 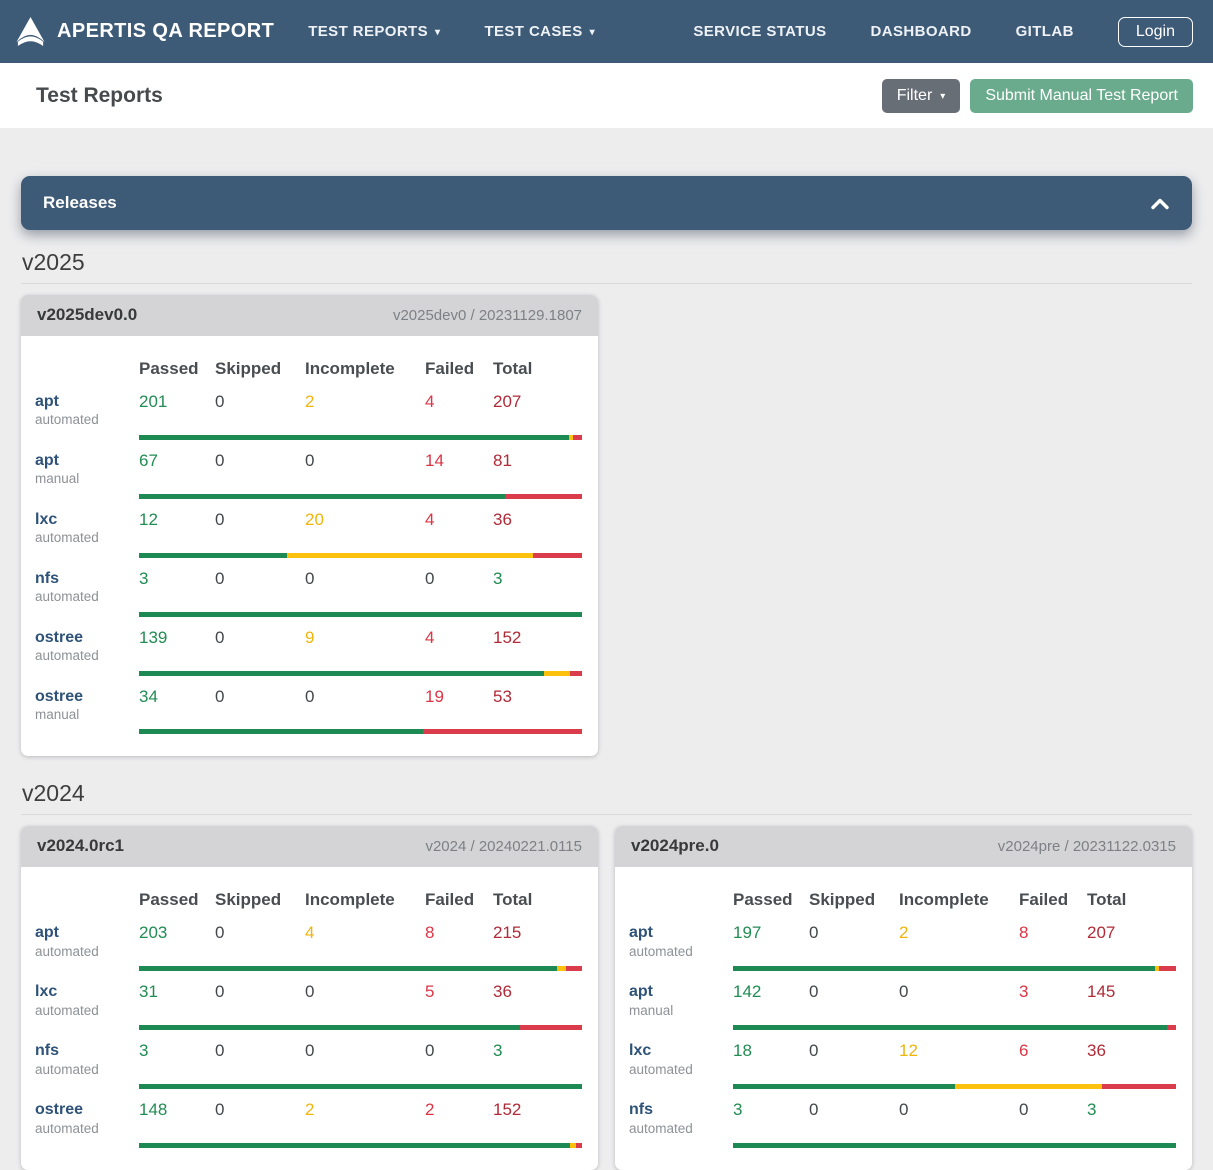 I want to click on incomplete-count: 2, so click(x=904, y=933).